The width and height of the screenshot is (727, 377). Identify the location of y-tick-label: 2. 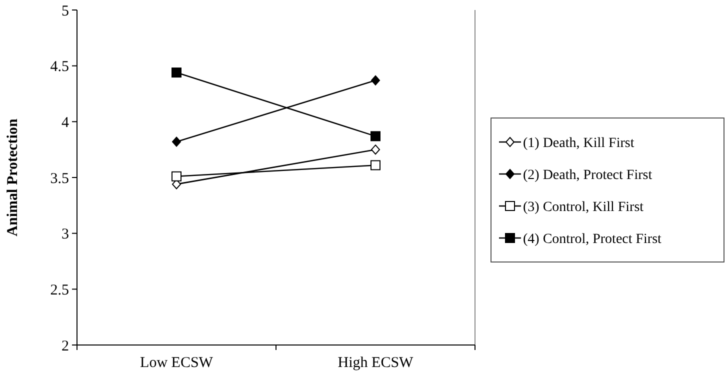
(65, 346).